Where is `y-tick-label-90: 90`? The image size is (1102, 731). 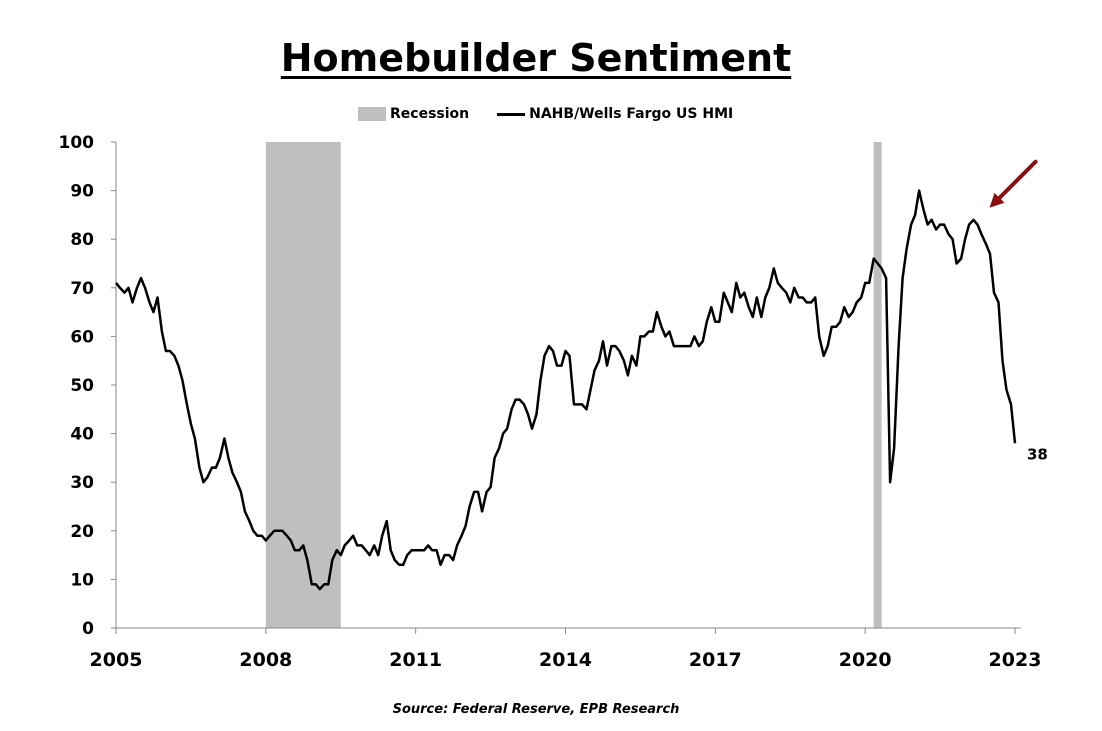 y-tick-label-90: 90 is located at coordinates (82, 192).